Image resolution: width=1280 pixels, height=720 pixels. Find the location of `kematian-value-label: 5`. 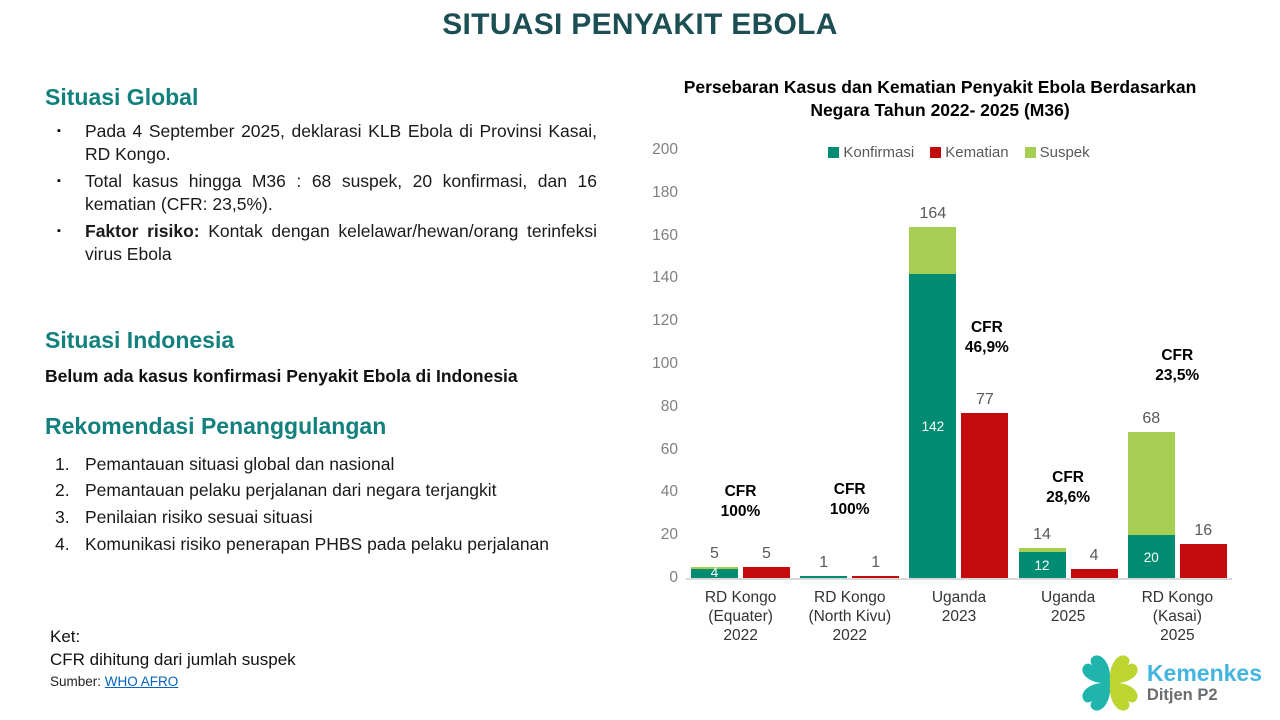

kematian-value-label: 5 is located at coordinates (766, 554).